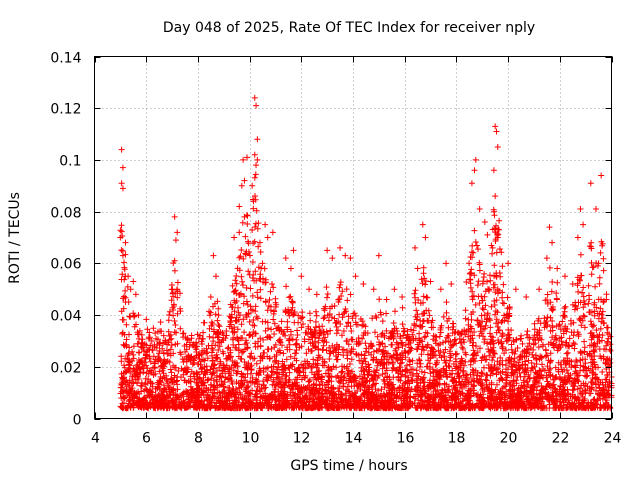  Describe the element at coordinates (146, 439) in the screenshot. I see `x-tick-label: 6` at that location.